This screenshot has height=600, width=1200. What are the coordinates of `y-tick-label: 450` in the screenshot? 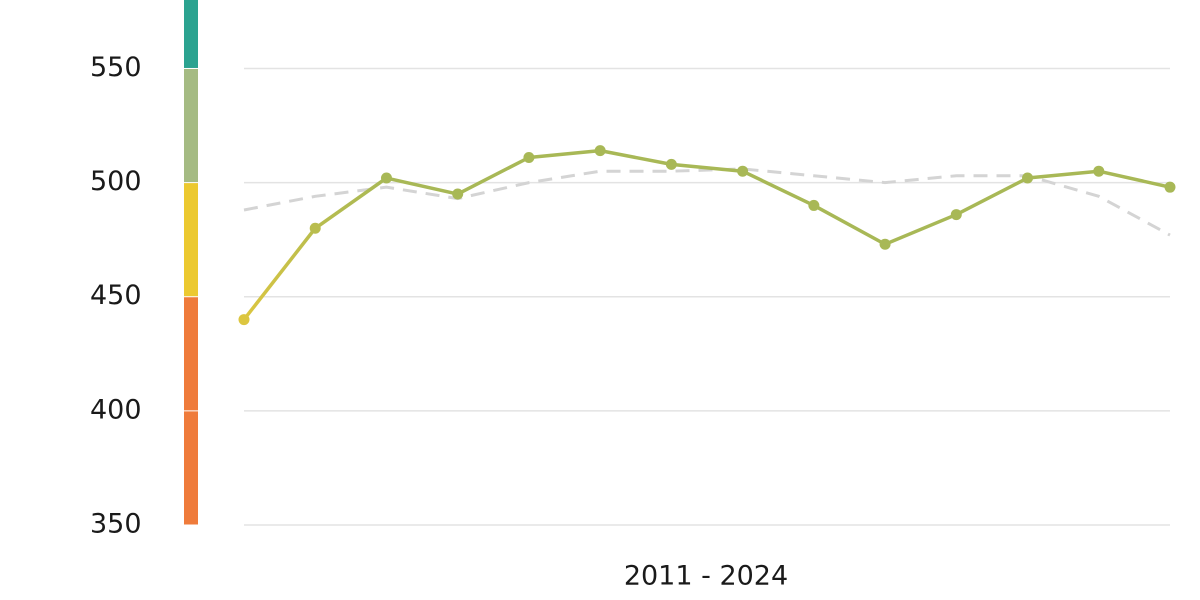 It's located at (116, 295).